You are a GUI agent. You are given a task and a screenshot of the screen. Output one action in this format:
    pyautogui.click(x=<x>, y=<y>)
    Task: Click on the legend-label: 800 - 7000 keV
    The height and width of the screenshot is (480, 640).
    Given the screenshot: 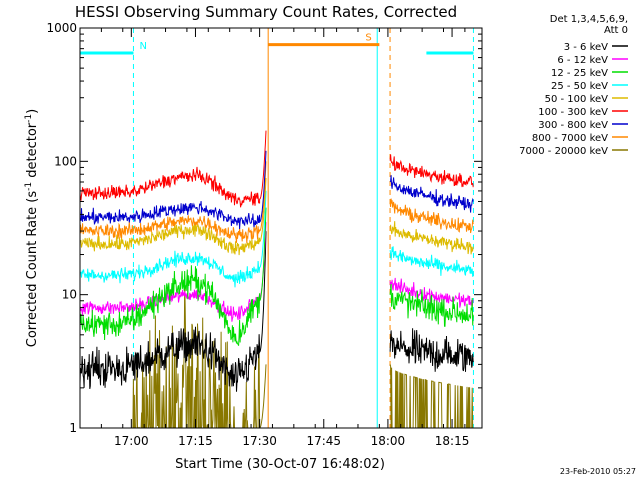 What is the action you would take?
    pyautogui.click(x=570, y=138)
    